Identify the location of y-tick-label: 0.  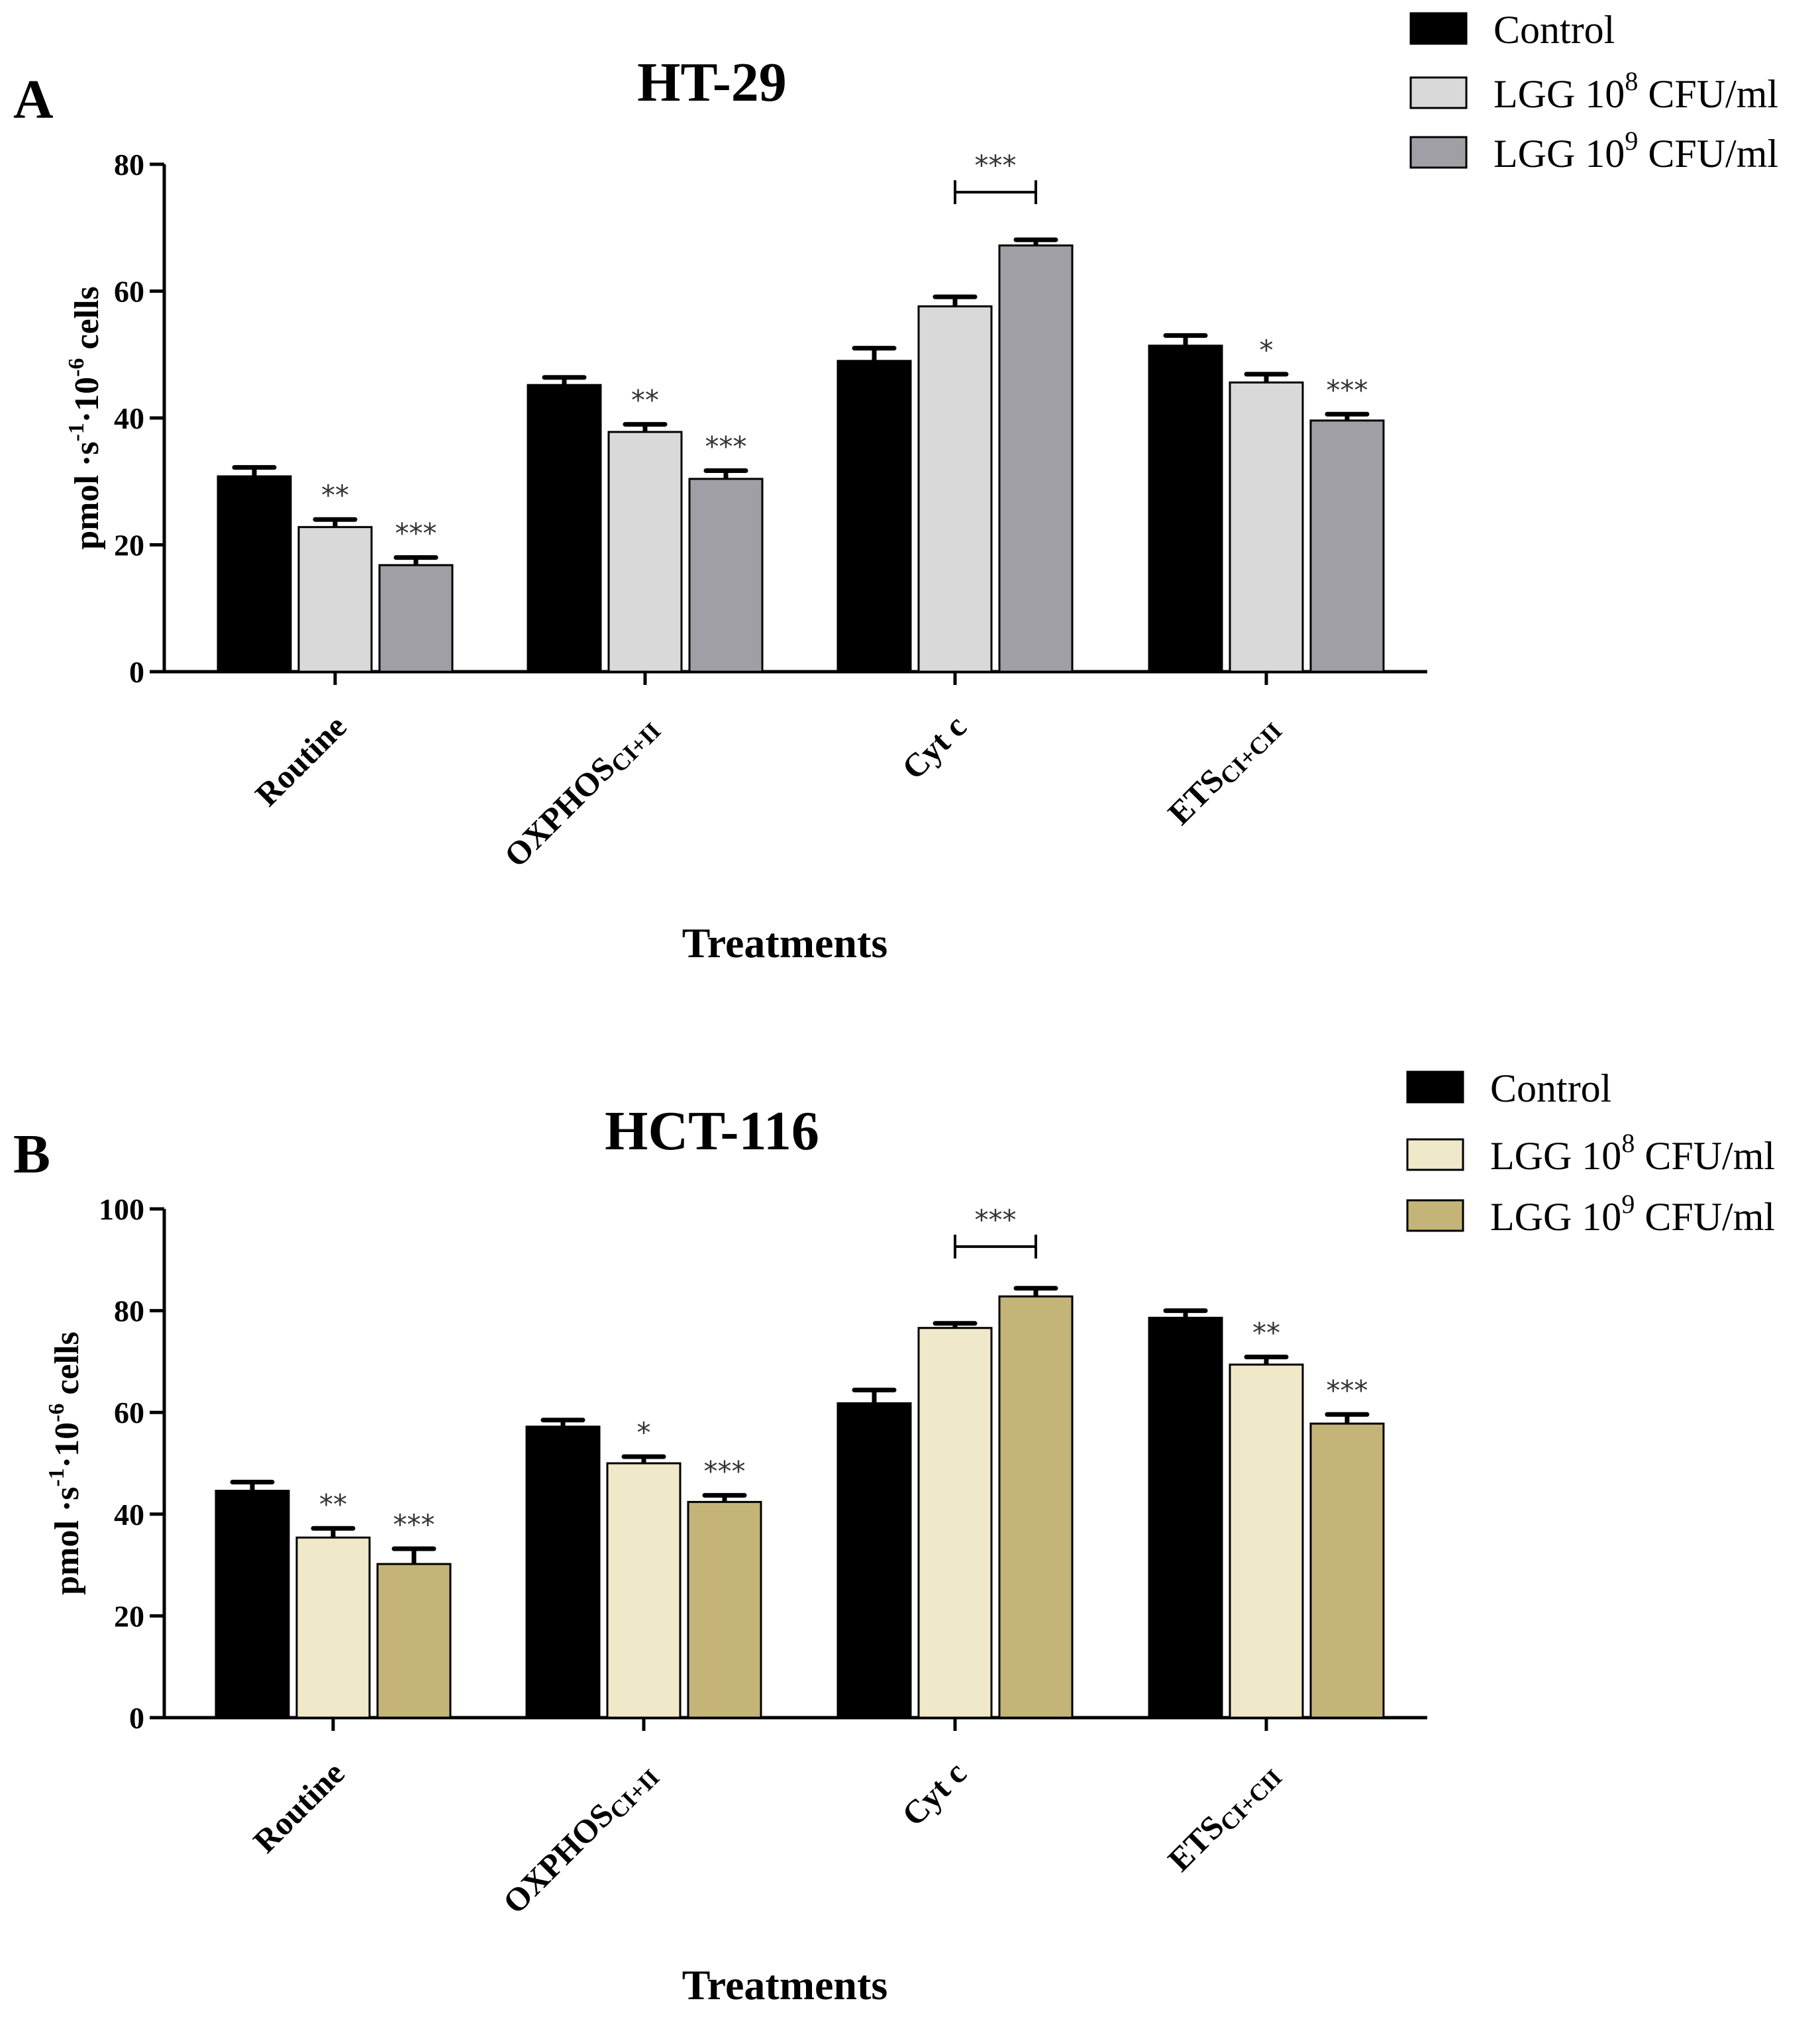
(136, 672).